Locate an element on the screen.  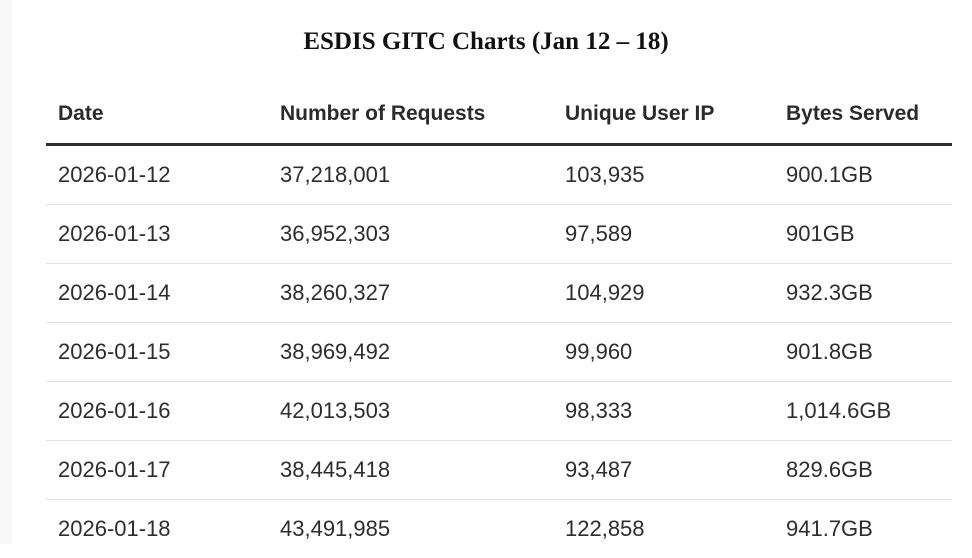
header-number-of-requests: Number of Requests is located at coordinates (410, 114).